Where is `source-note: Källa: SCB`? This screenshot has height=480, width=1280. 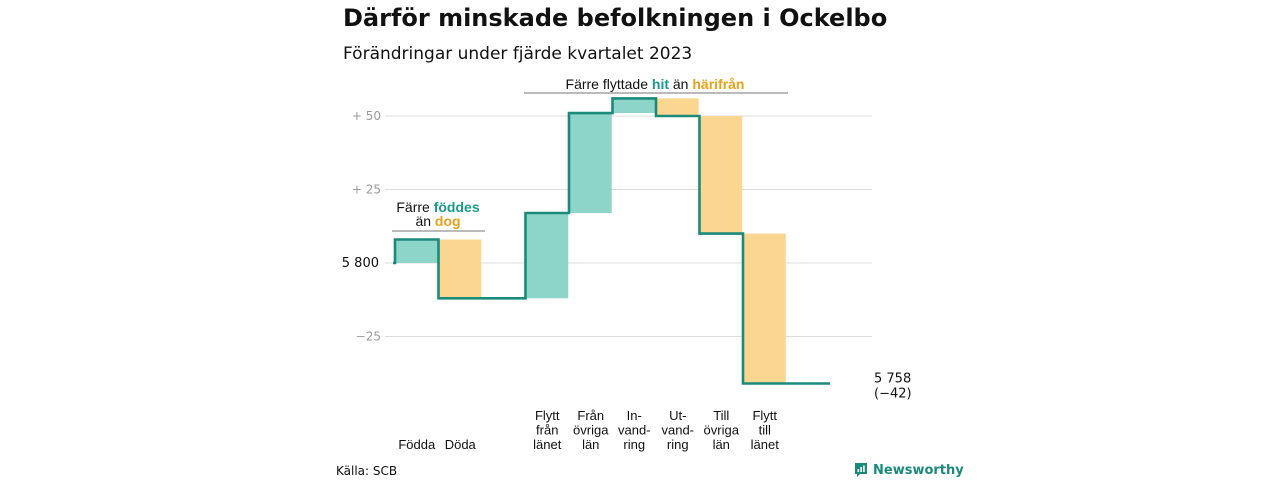
source-note: Källa: SCB is located at coordinates (367, 471).